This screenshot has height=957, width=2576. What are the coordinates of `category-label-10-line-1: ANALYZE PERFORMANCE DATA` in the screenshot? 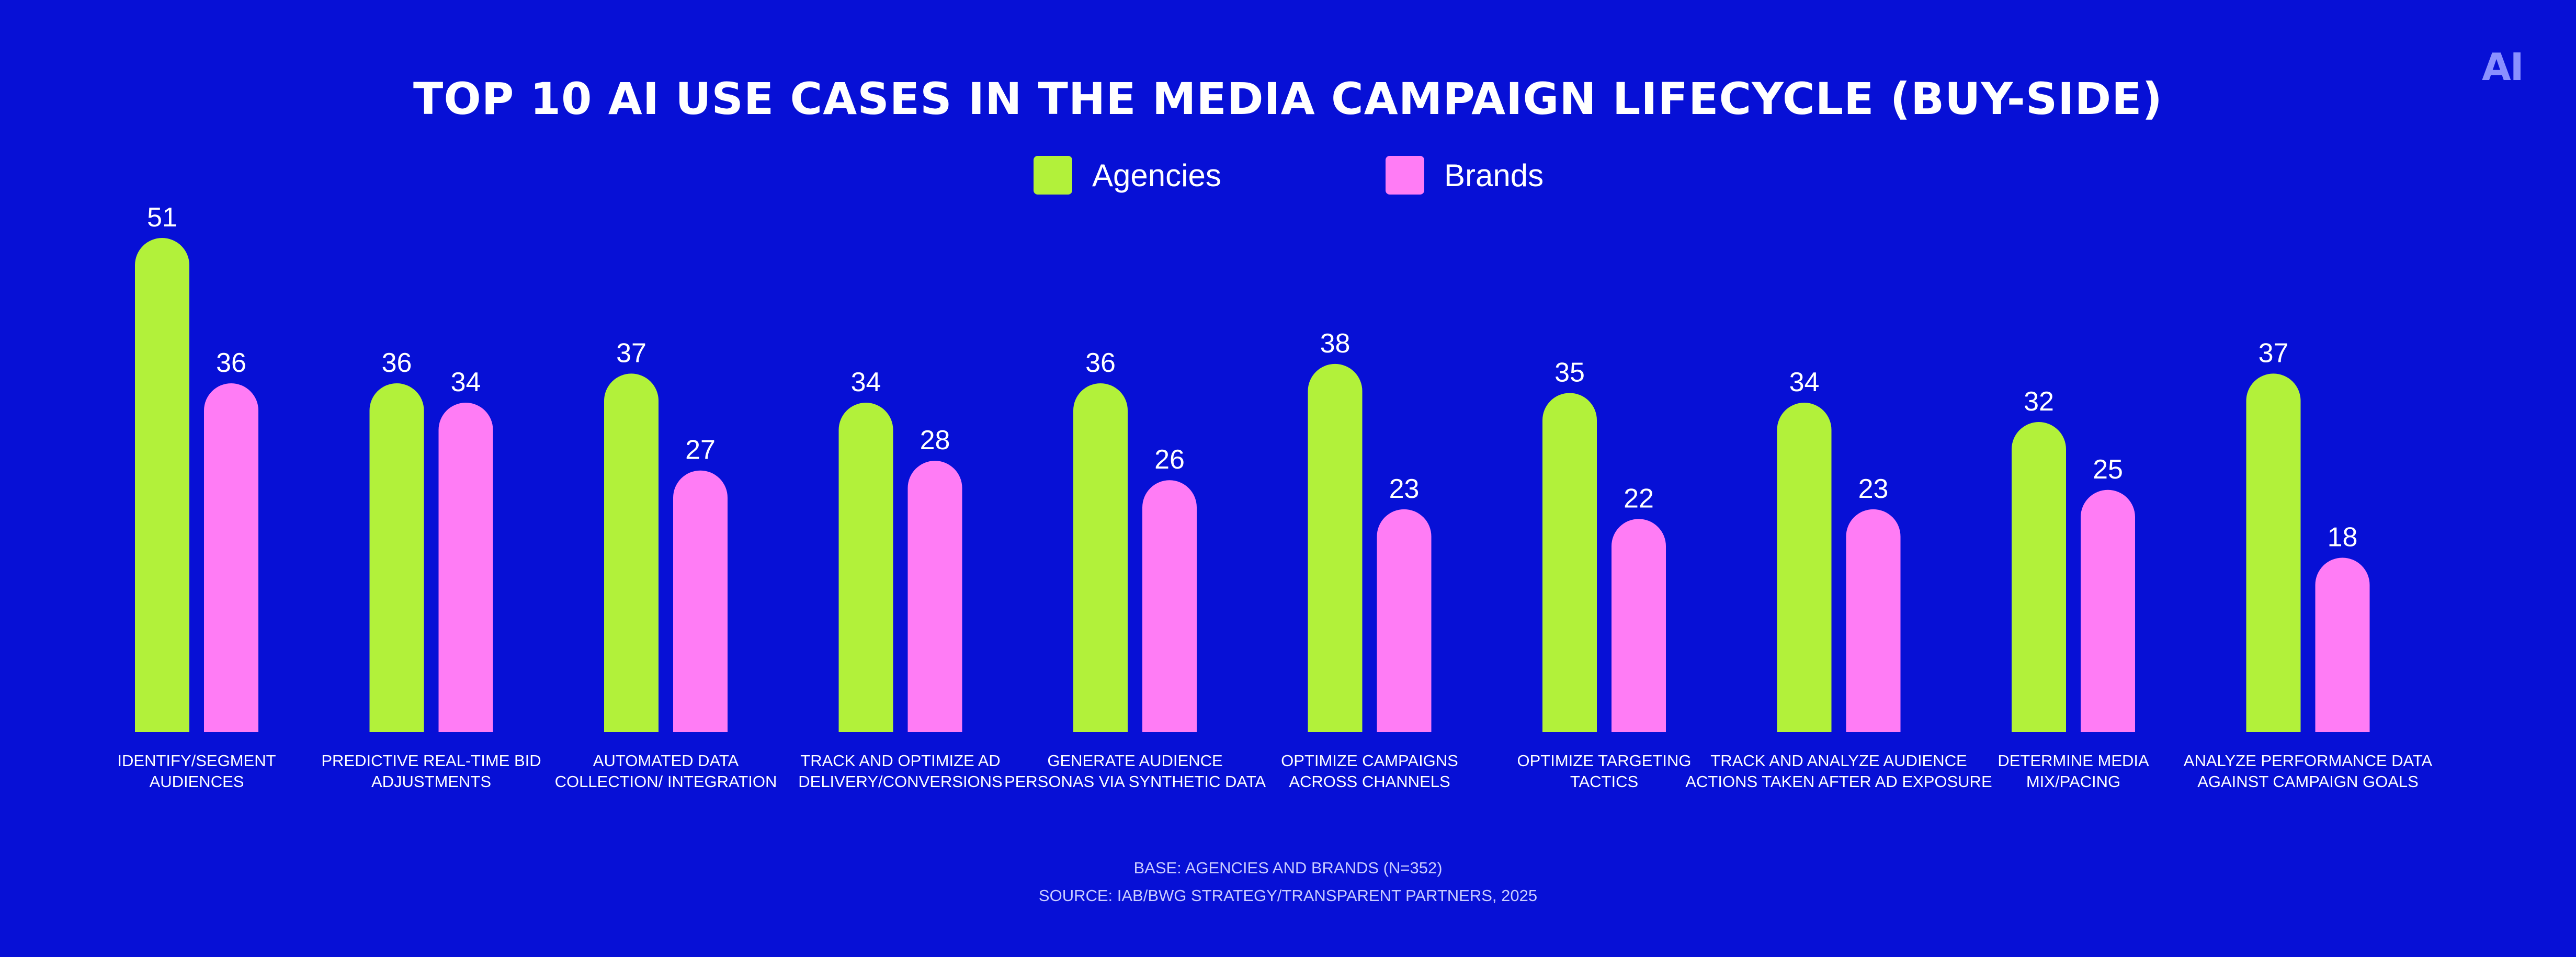 It's located at (2308, 761).